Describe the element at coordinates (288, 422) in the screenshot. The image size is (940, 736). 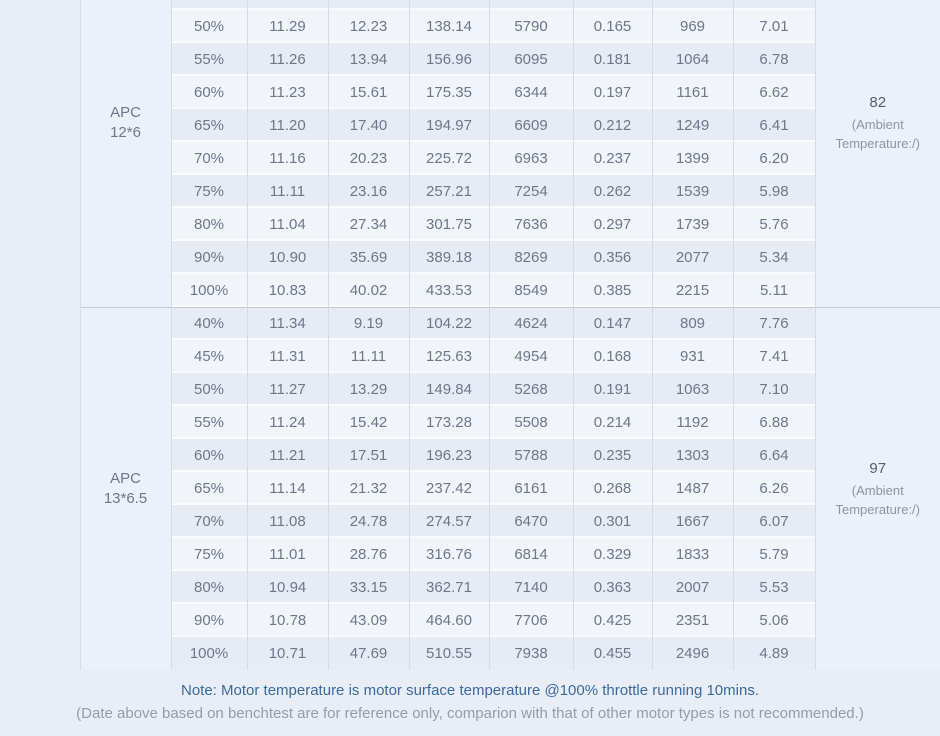
I see `value-cell: 11.24` at that location.